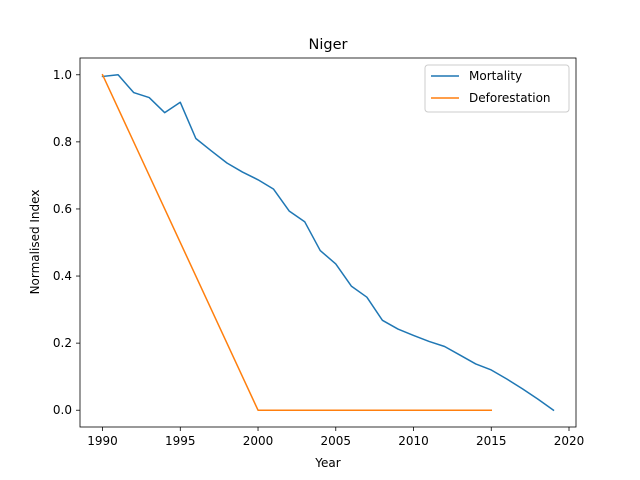 The height and width of the screenshot is (480, 640). I want to click on legend-box, so click(497, 88).